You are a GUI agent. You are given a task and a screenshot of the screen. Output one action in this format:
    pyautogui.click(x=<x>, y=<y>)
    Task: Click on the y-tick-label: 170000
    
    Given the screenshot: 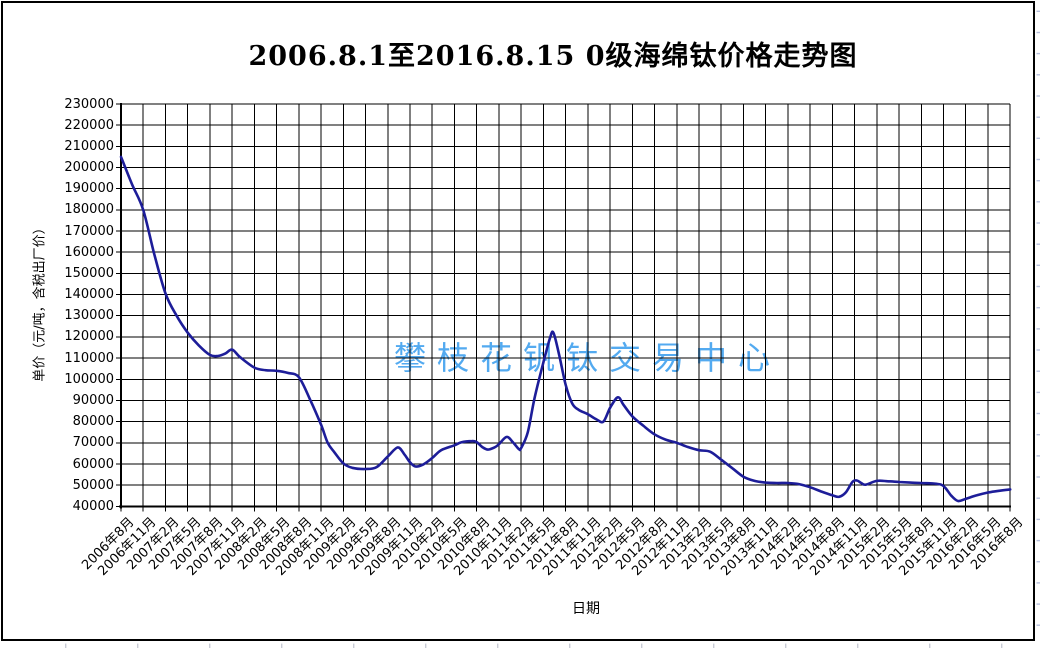 What is the action you would take?
    pyautogui.click(x=89, y=231)
    